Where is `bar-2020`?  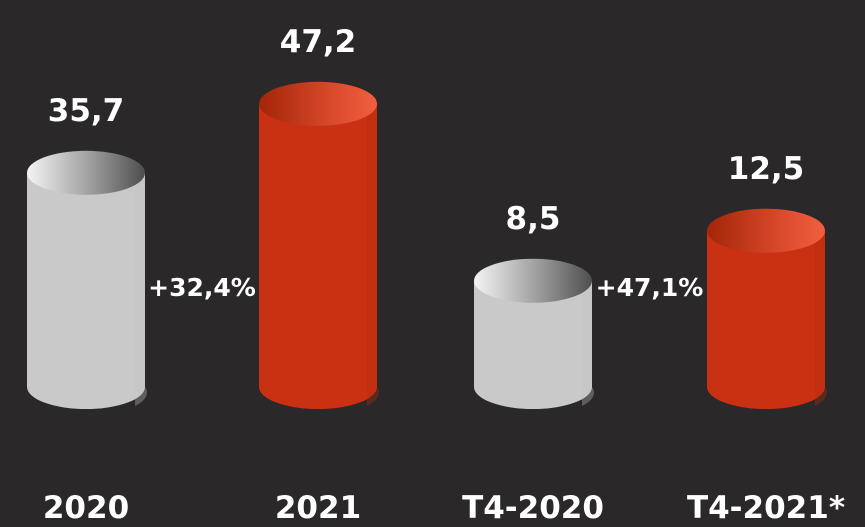
bar-2020 is located at coordinates (87, 279).